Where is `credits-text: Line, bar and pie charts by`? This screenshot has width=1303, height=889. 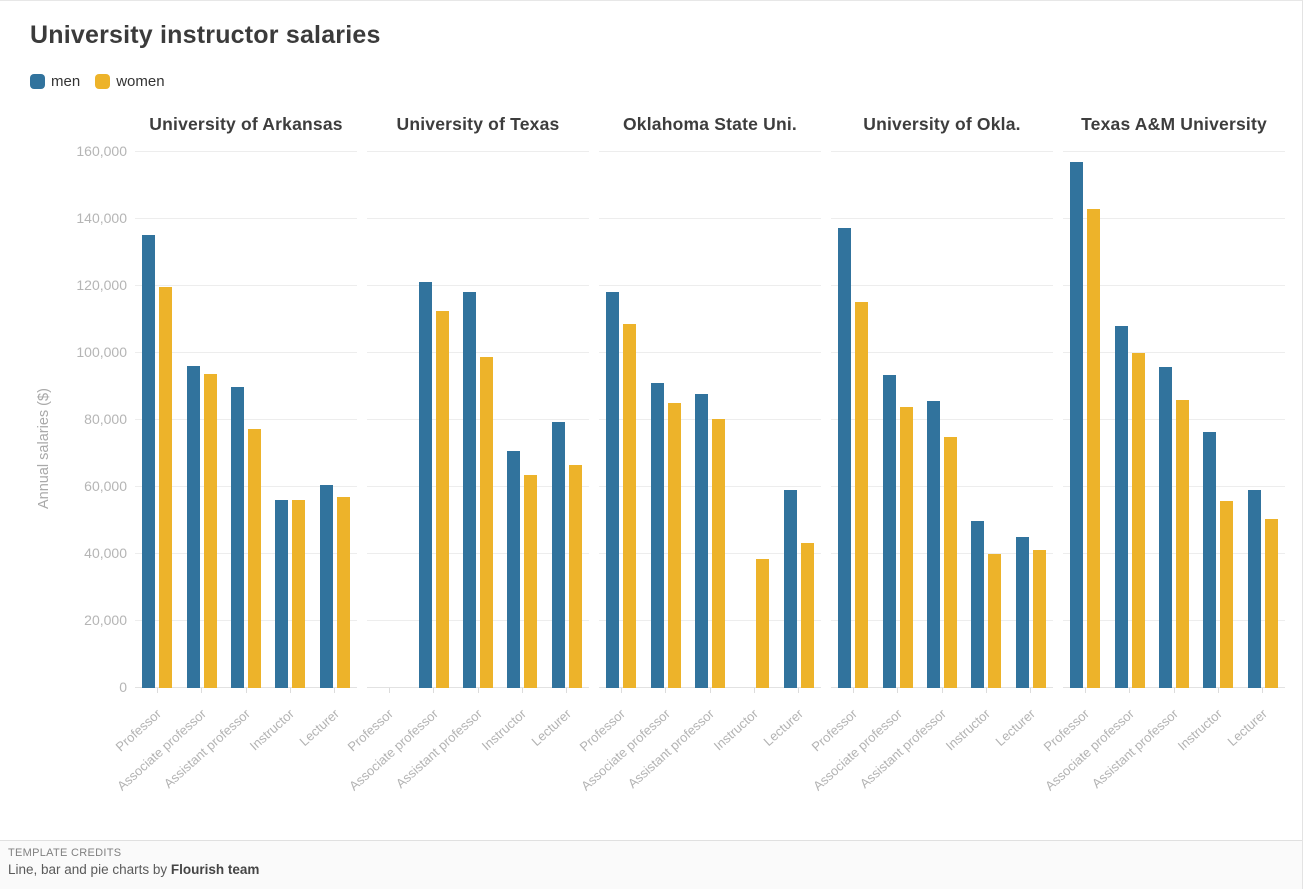
credits-text: Line, bar and pie charts by is located at coordinates (88, 869).